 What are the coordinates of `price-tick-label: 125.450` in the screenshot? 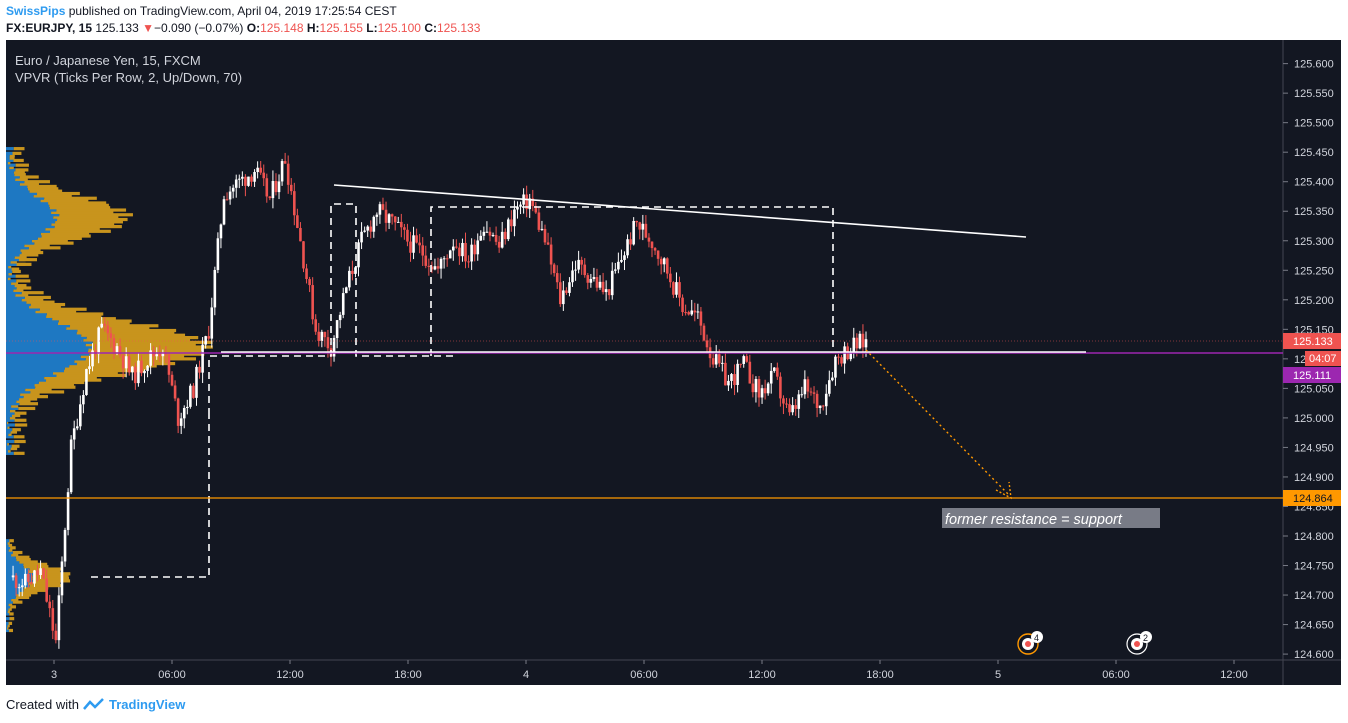 It's located at (1314, 153).